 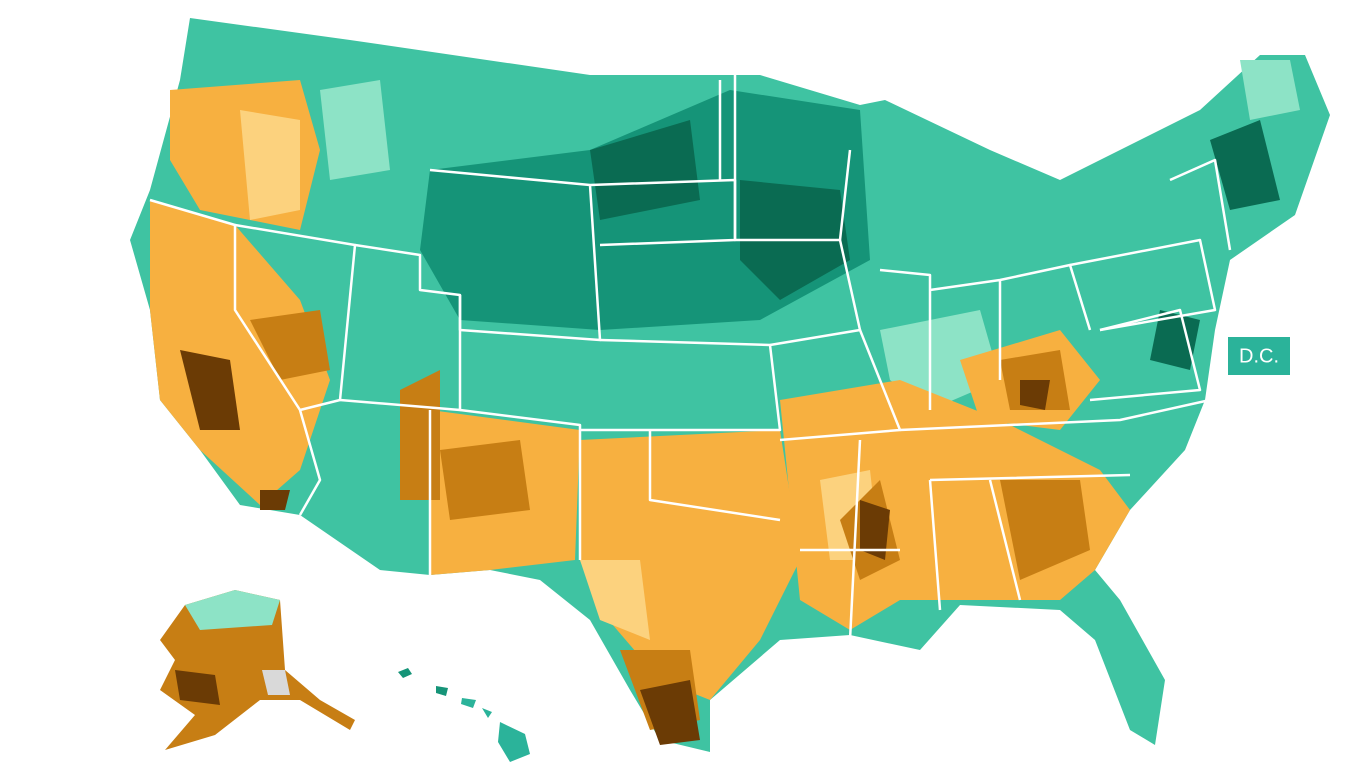 What do you see at coordinates (197, 687) in the screenshot?
I see `alaska-dark` at bounding box center [197, 687].